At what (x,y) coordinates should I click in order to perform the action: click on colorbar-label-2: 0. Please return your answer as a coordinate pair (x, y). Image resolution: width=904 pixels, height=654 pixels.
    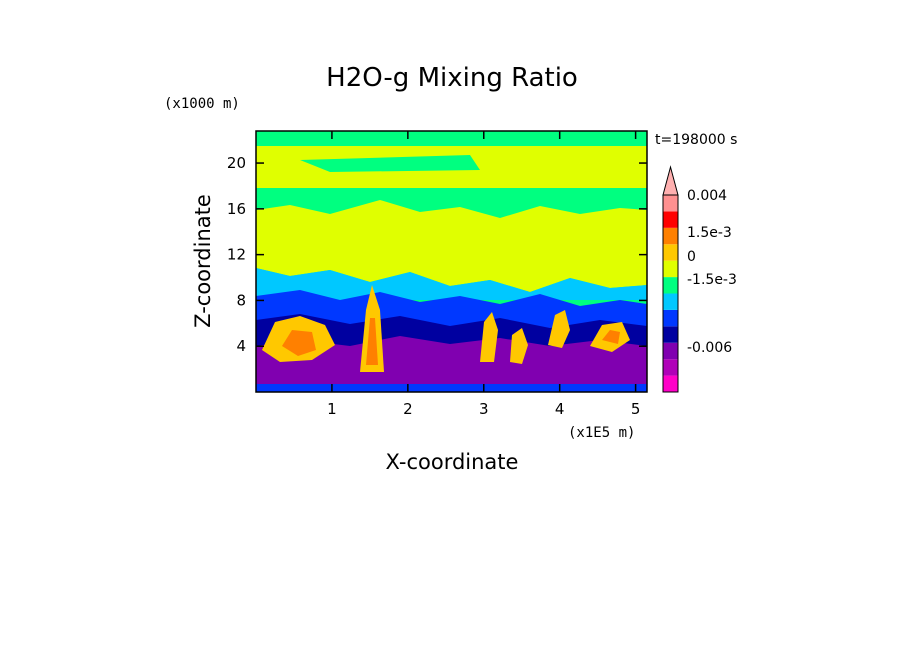
    Looking at the image, I should click on (691, 257).